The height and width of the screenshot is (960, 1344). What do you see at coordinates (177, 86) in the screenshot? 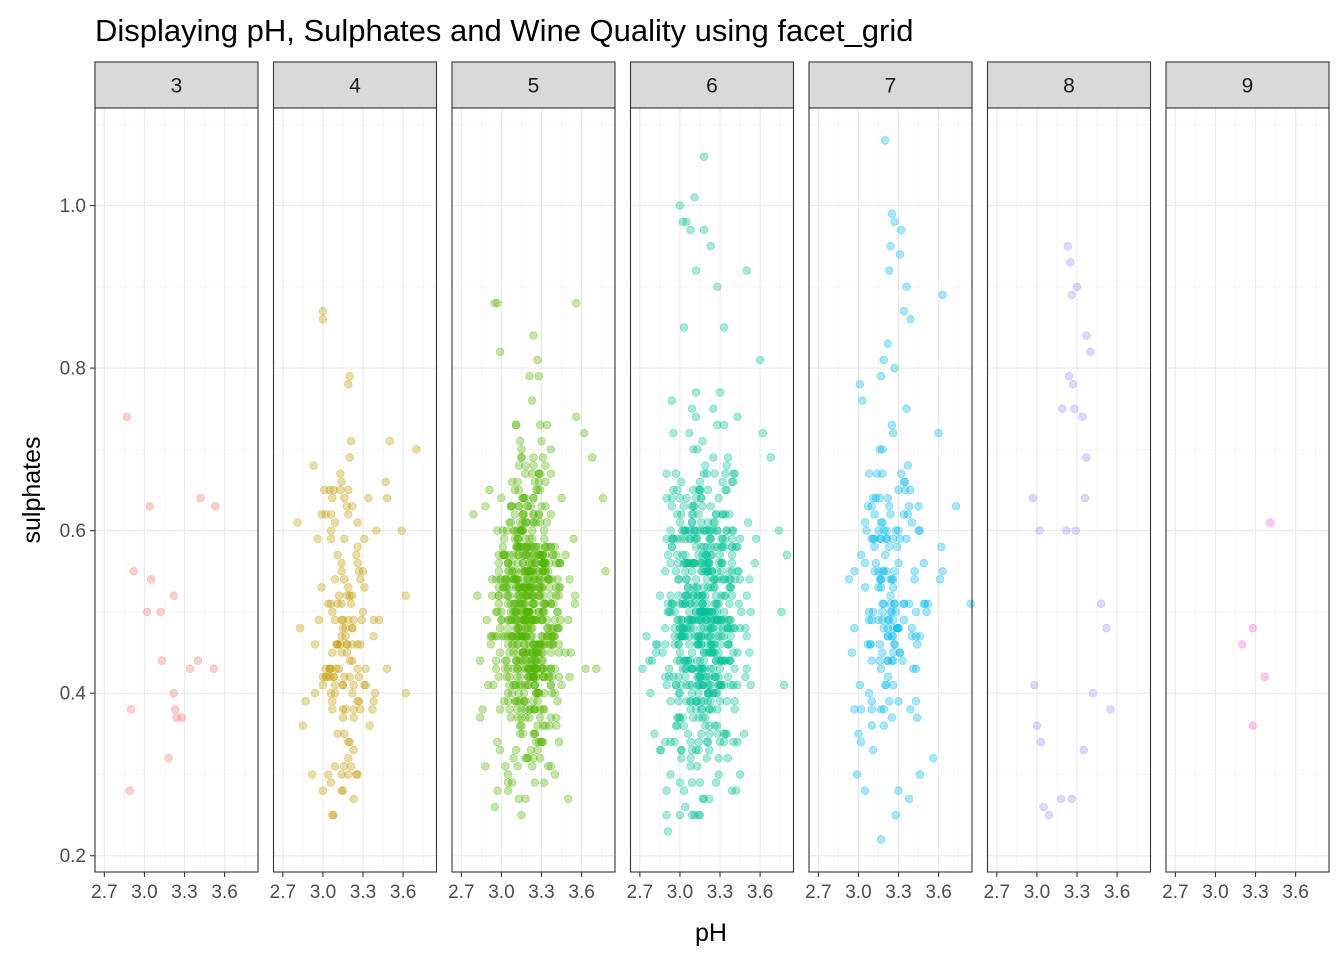
I see `facet-strip-label: 3` at bounding box center [177, 86].